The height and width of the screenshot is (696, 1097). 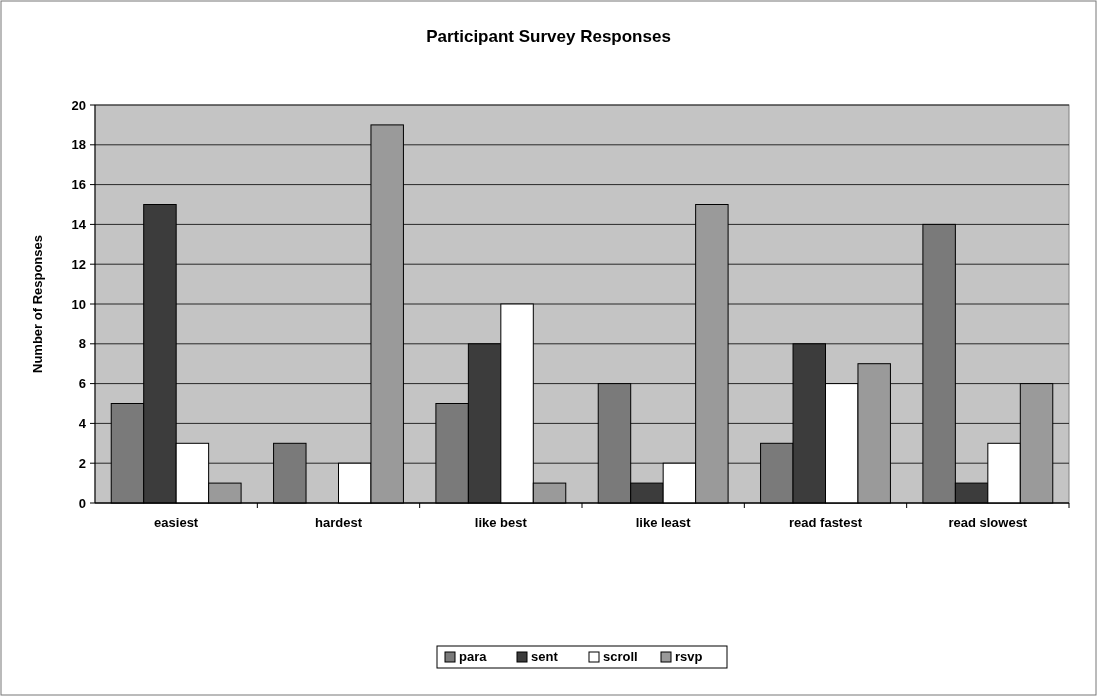 I want to click on y-tick-label: 6, so click(x=82, y=384).